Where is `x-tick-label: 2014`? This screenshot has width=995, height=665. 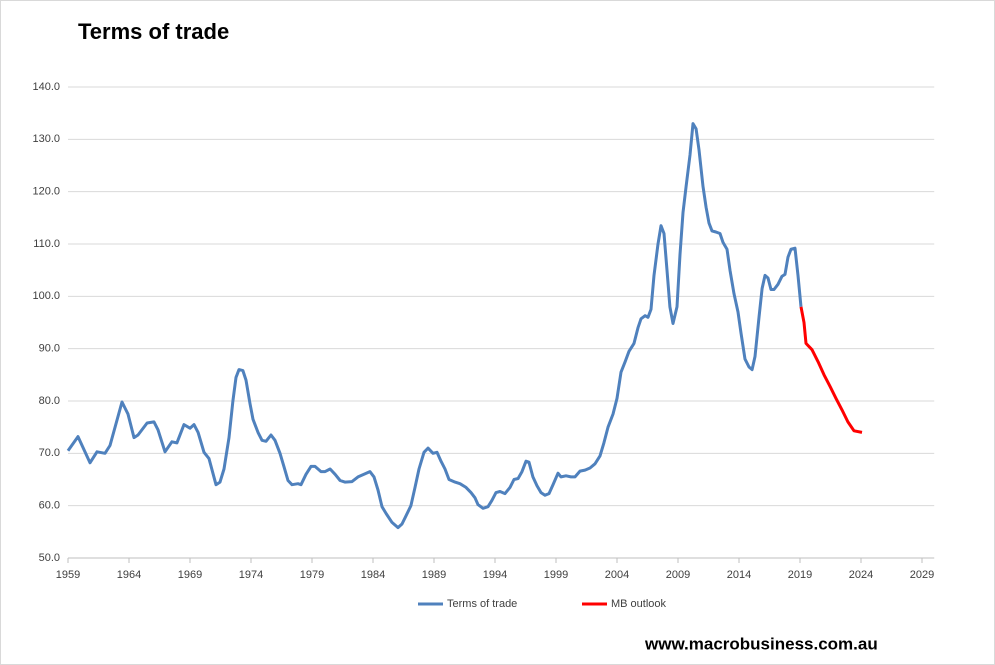 x-tick-label: 2014 is located at coordinates (739, 575).